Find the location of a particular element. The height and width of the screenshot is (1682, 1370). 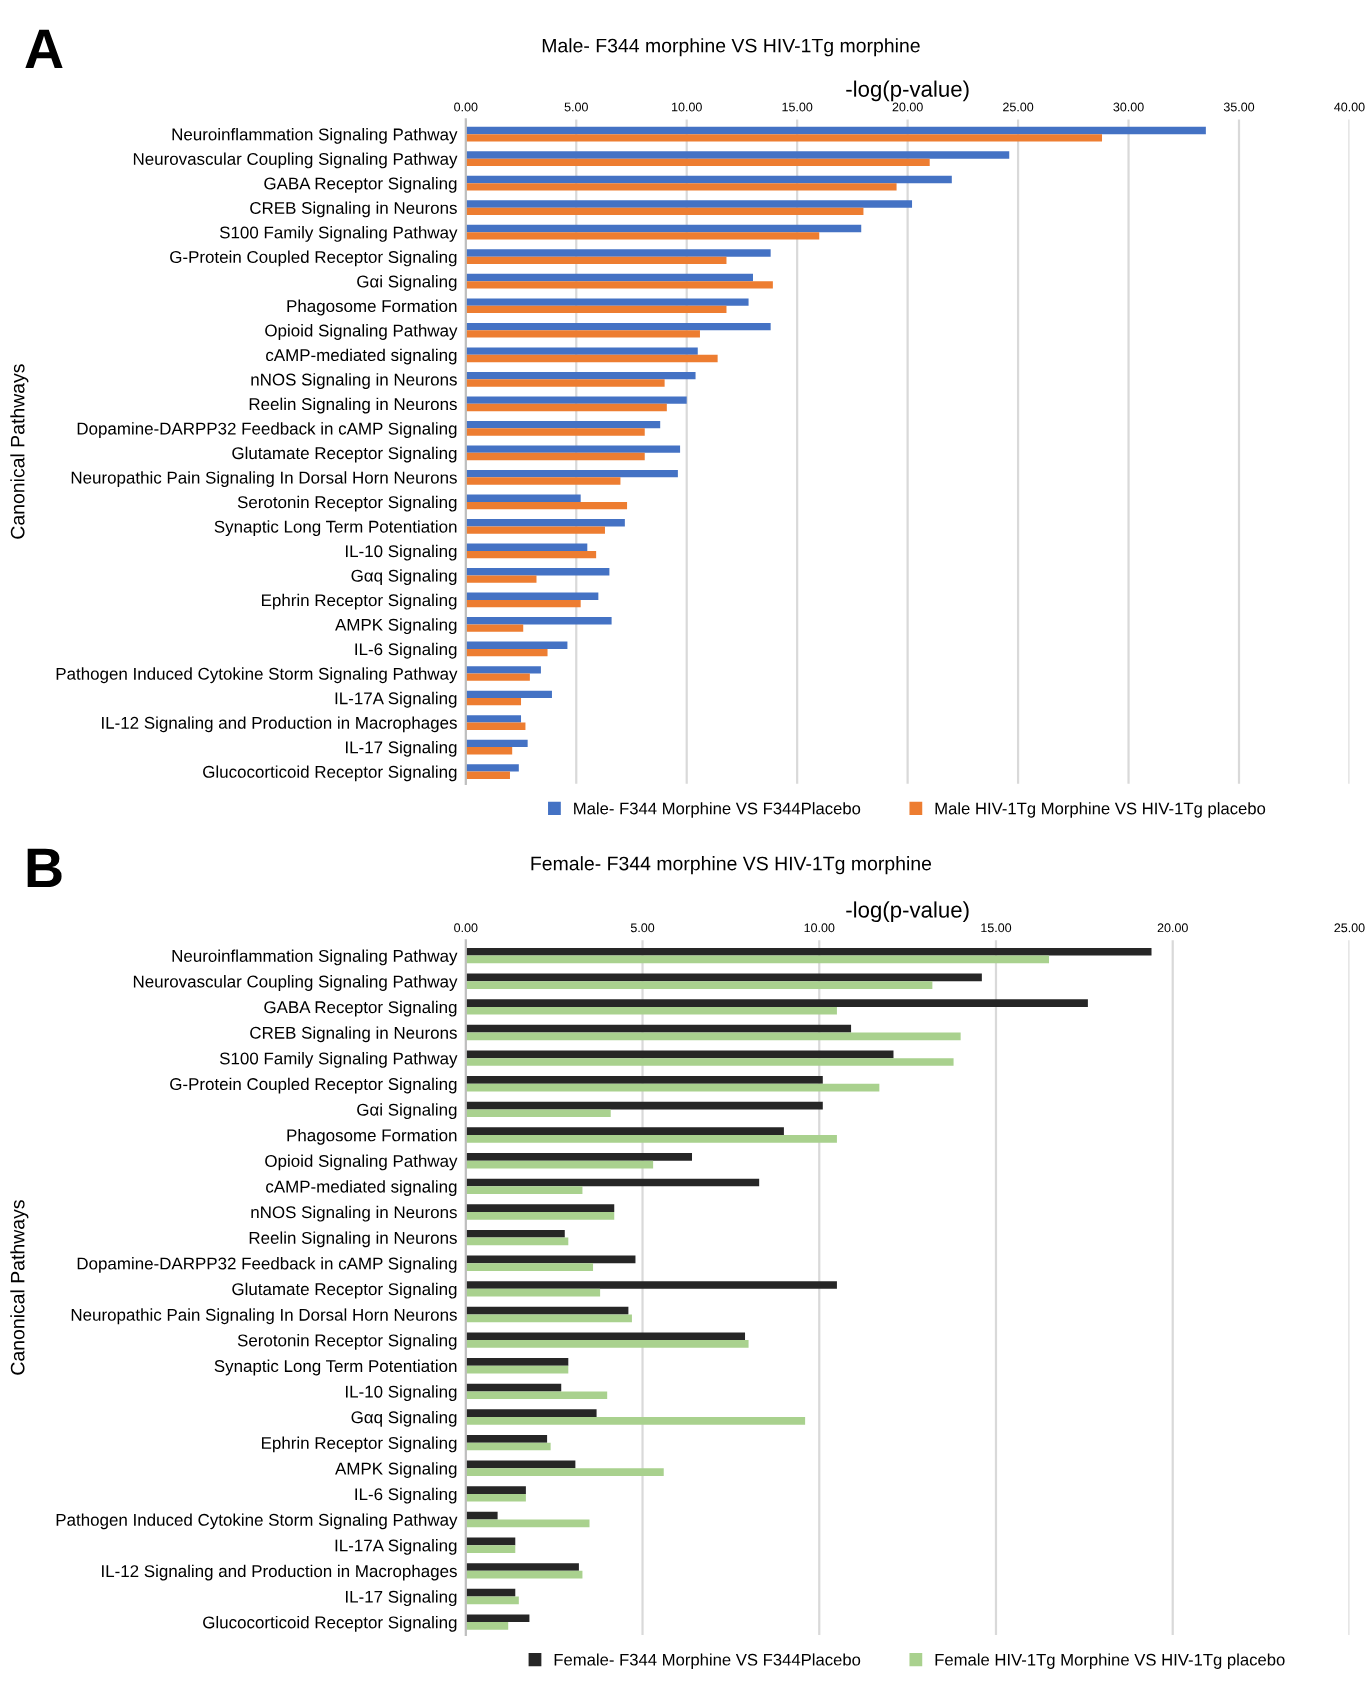

y-tick-label: cAMP-mediated signaling is located at coordinates (361, 356).